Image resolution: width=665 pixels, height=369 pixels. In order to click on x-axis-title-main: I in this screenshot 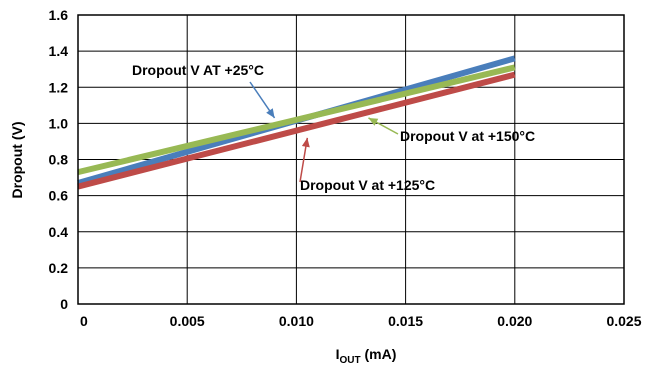, I will do `click(338, 354)`.